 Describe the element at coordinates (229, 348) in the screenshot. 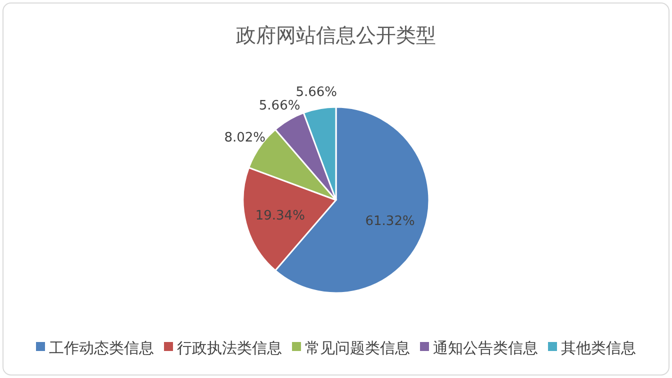

I see `legend-label: 行政执法类信息` at that location.